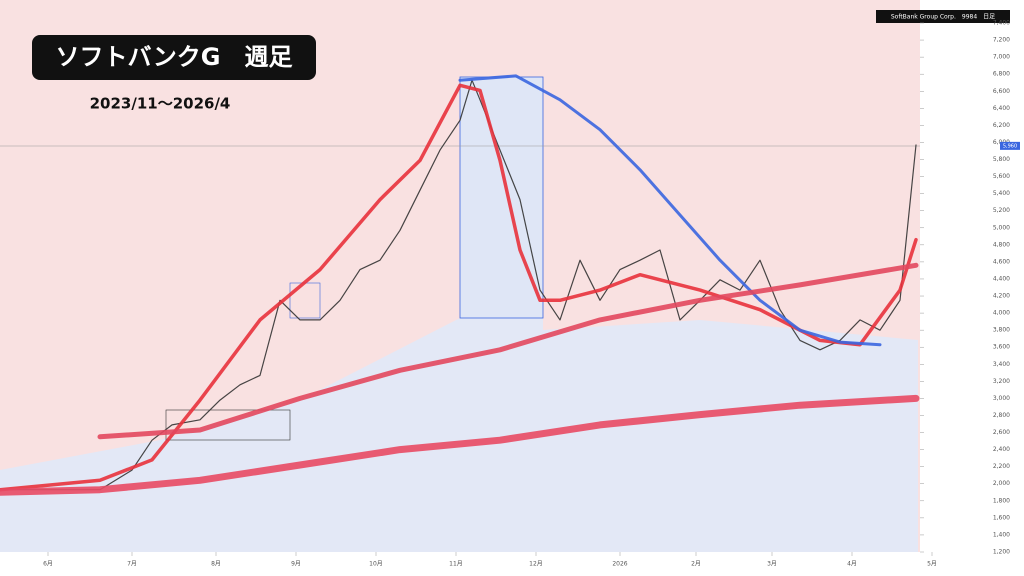 The height and width of the screenshot is (576, 1024). What do you see at coordinates (1001, 91) in the screenshot?
I see `y-tick-label: 6,600` at bounding box center [1001, 91].